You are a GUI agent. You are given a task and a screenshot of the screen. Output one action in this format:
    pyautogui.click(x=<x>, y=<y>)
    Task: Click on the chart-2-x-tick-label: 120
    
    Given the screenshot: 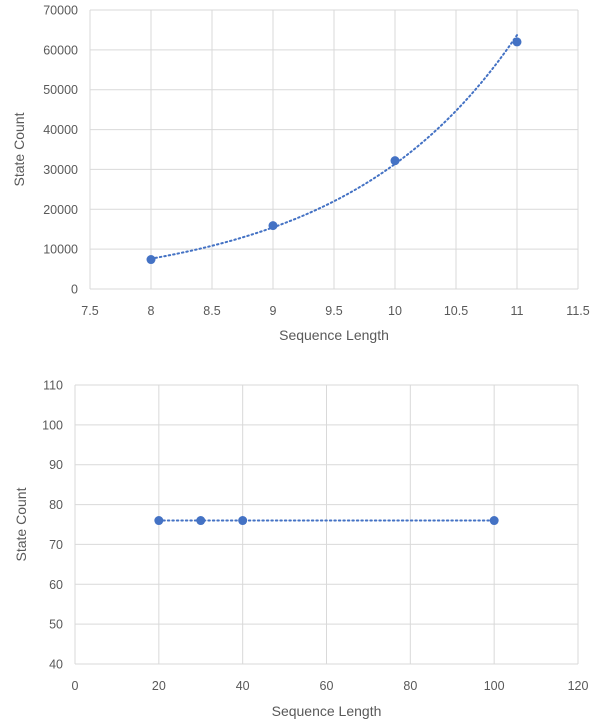 What is the action you would take?
    pyautogui.click(x=578, y=686)
    